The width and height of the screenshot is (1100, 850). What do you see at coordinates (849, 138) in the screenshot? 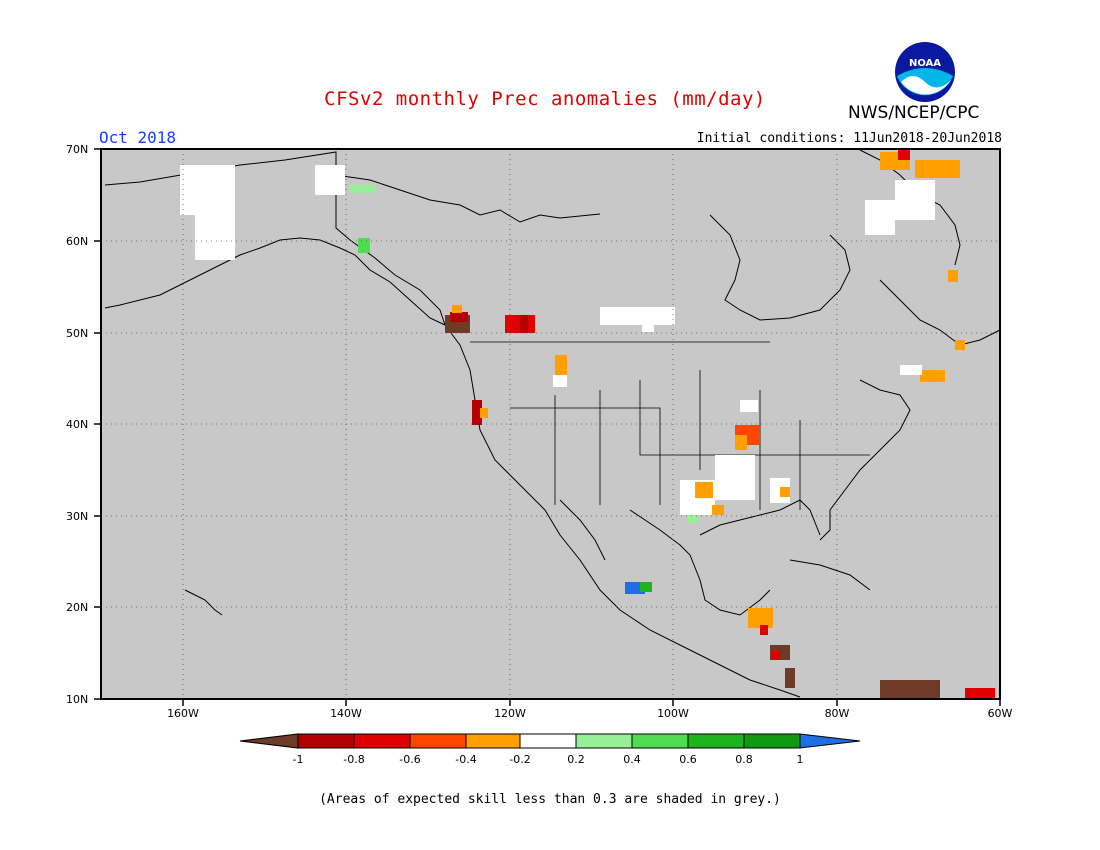
I see `initial-conditions-label: Initial conditions: 11Jun2018-20Jun2018` at bounding box center [849, 138].